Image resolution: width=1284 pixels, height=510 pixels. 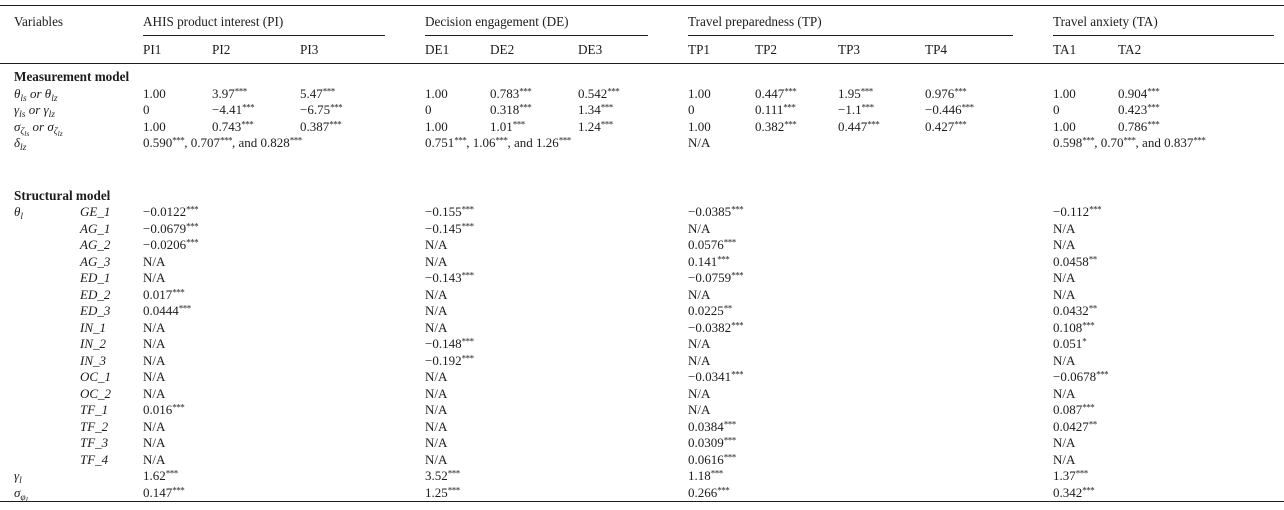 I want to click on value-cell: 0.318***, so click(x=511, y=109).